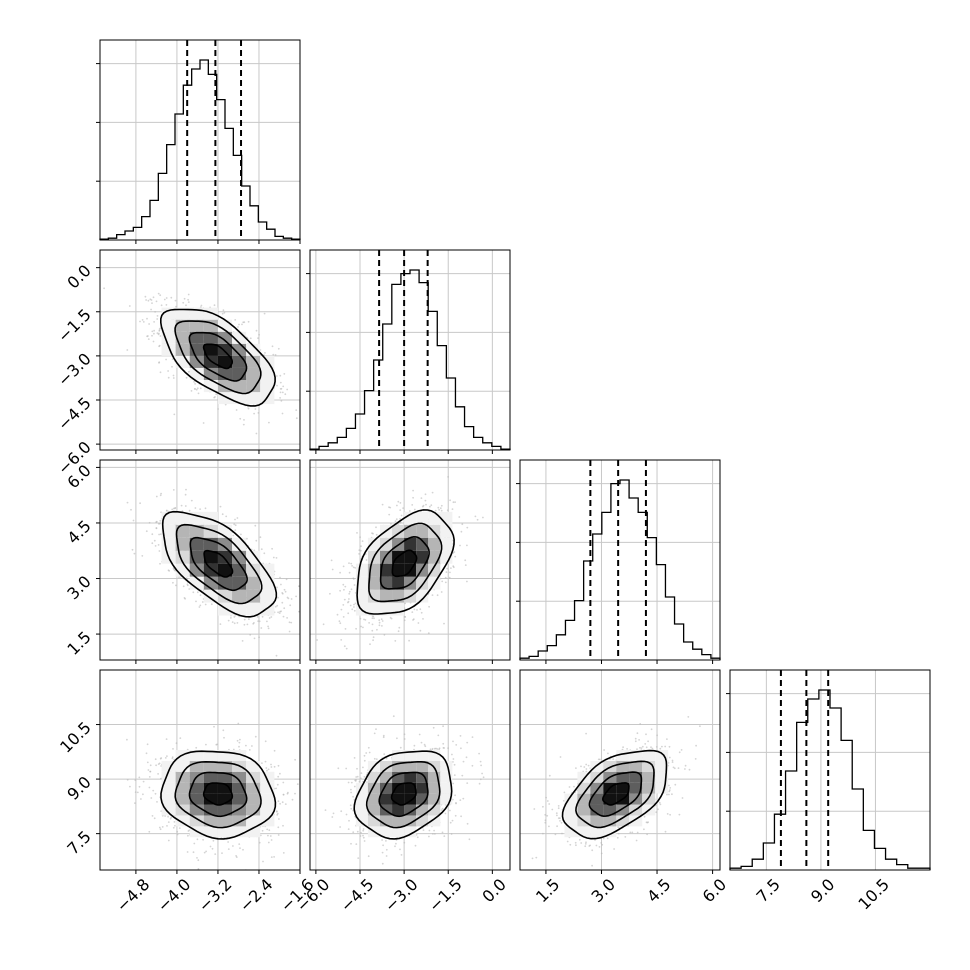 The height and width of the screenshot is (970, 970). Describe the element at coordinates (78, 842) in the screenshot. I see `y-tick-label: 7.5` at that location.